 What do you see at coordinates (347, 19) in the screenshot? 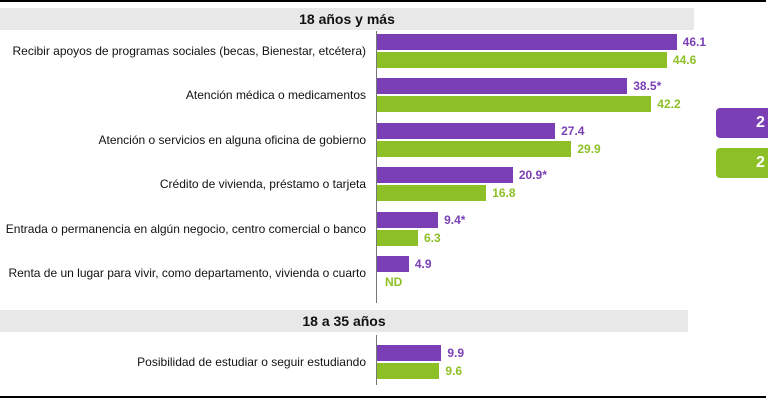
I see `section-header-18-mas: 18 años y más` at bounding box center [347, 19].